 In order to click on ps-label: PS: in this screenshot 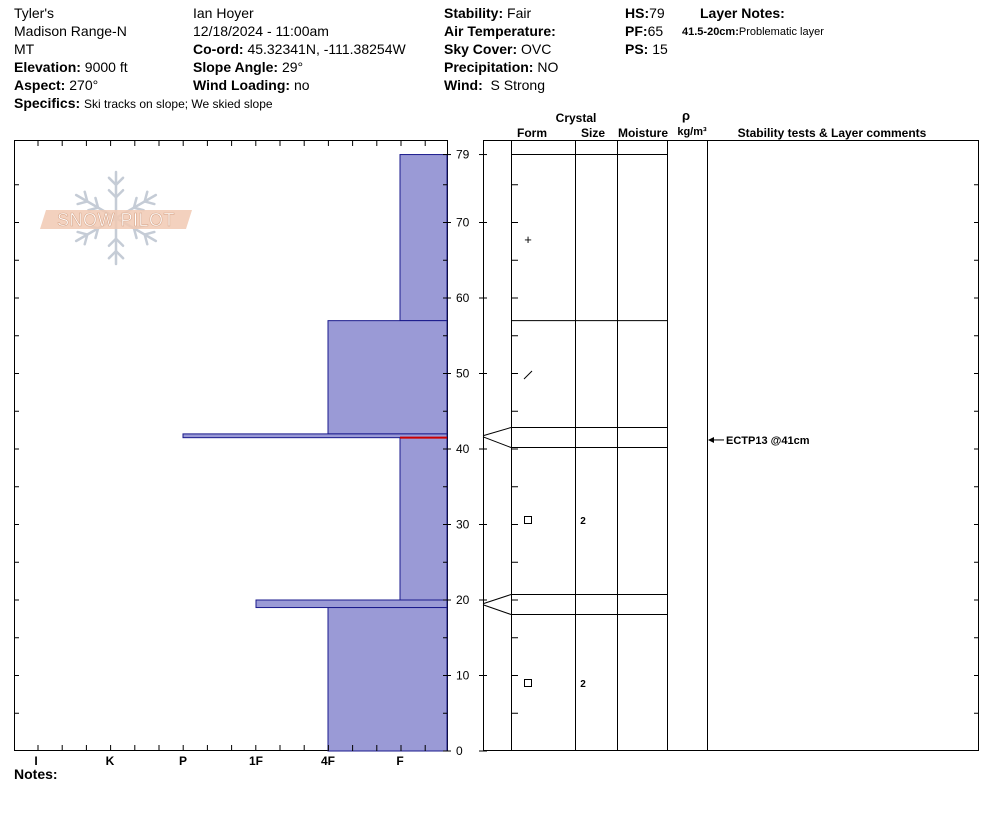, I will do `click(637, 49)`.